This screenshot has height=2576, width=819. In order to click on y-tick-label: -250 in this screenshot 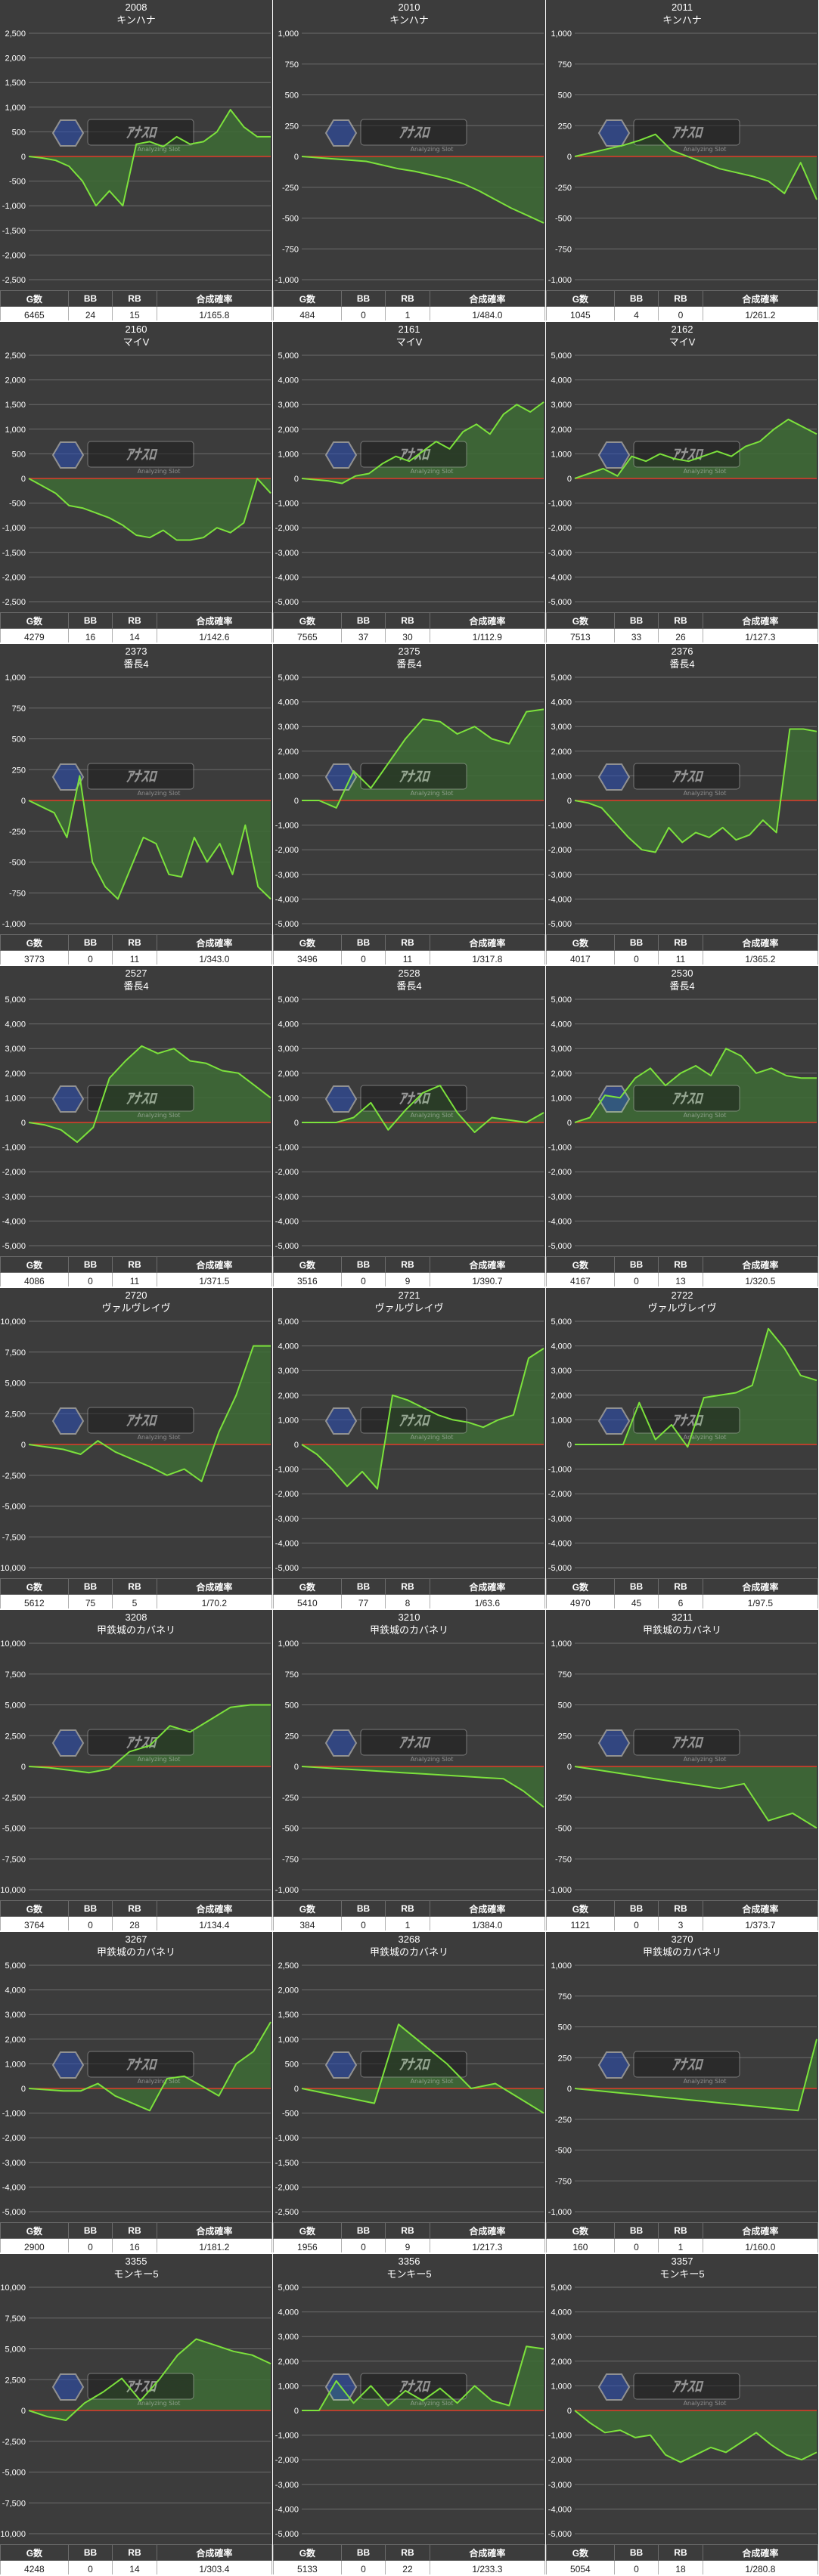, I will do `click(563, 2120)`.